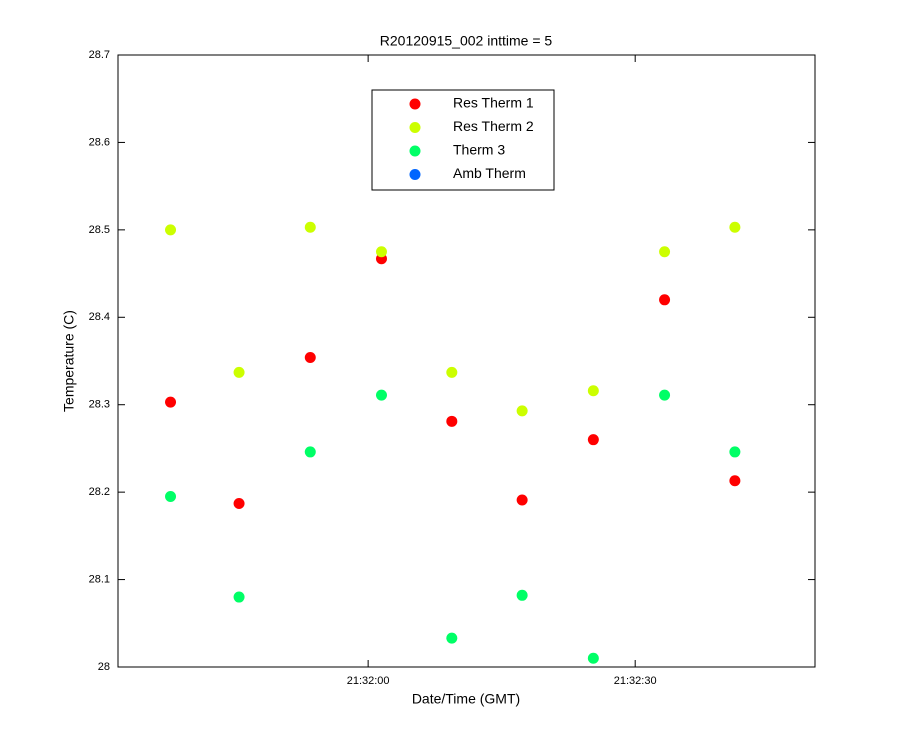 The image size is (900, 750). Describe the element at coordinates (99, 317) in the screenshot. I see `y-tick-label: 28.4` at that location.